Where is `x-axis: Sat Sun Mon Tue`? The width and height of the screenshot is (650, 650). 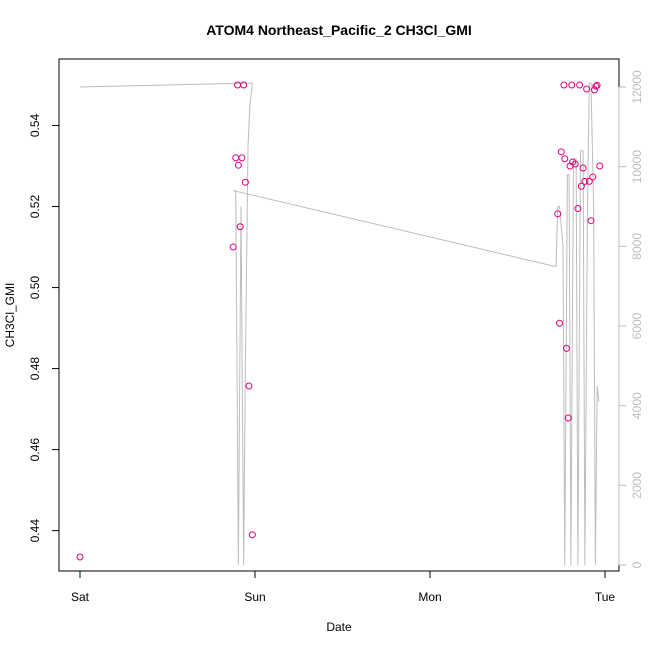
x-axis: Sat Sun Mon Tue is located at coordinates (343, 587).